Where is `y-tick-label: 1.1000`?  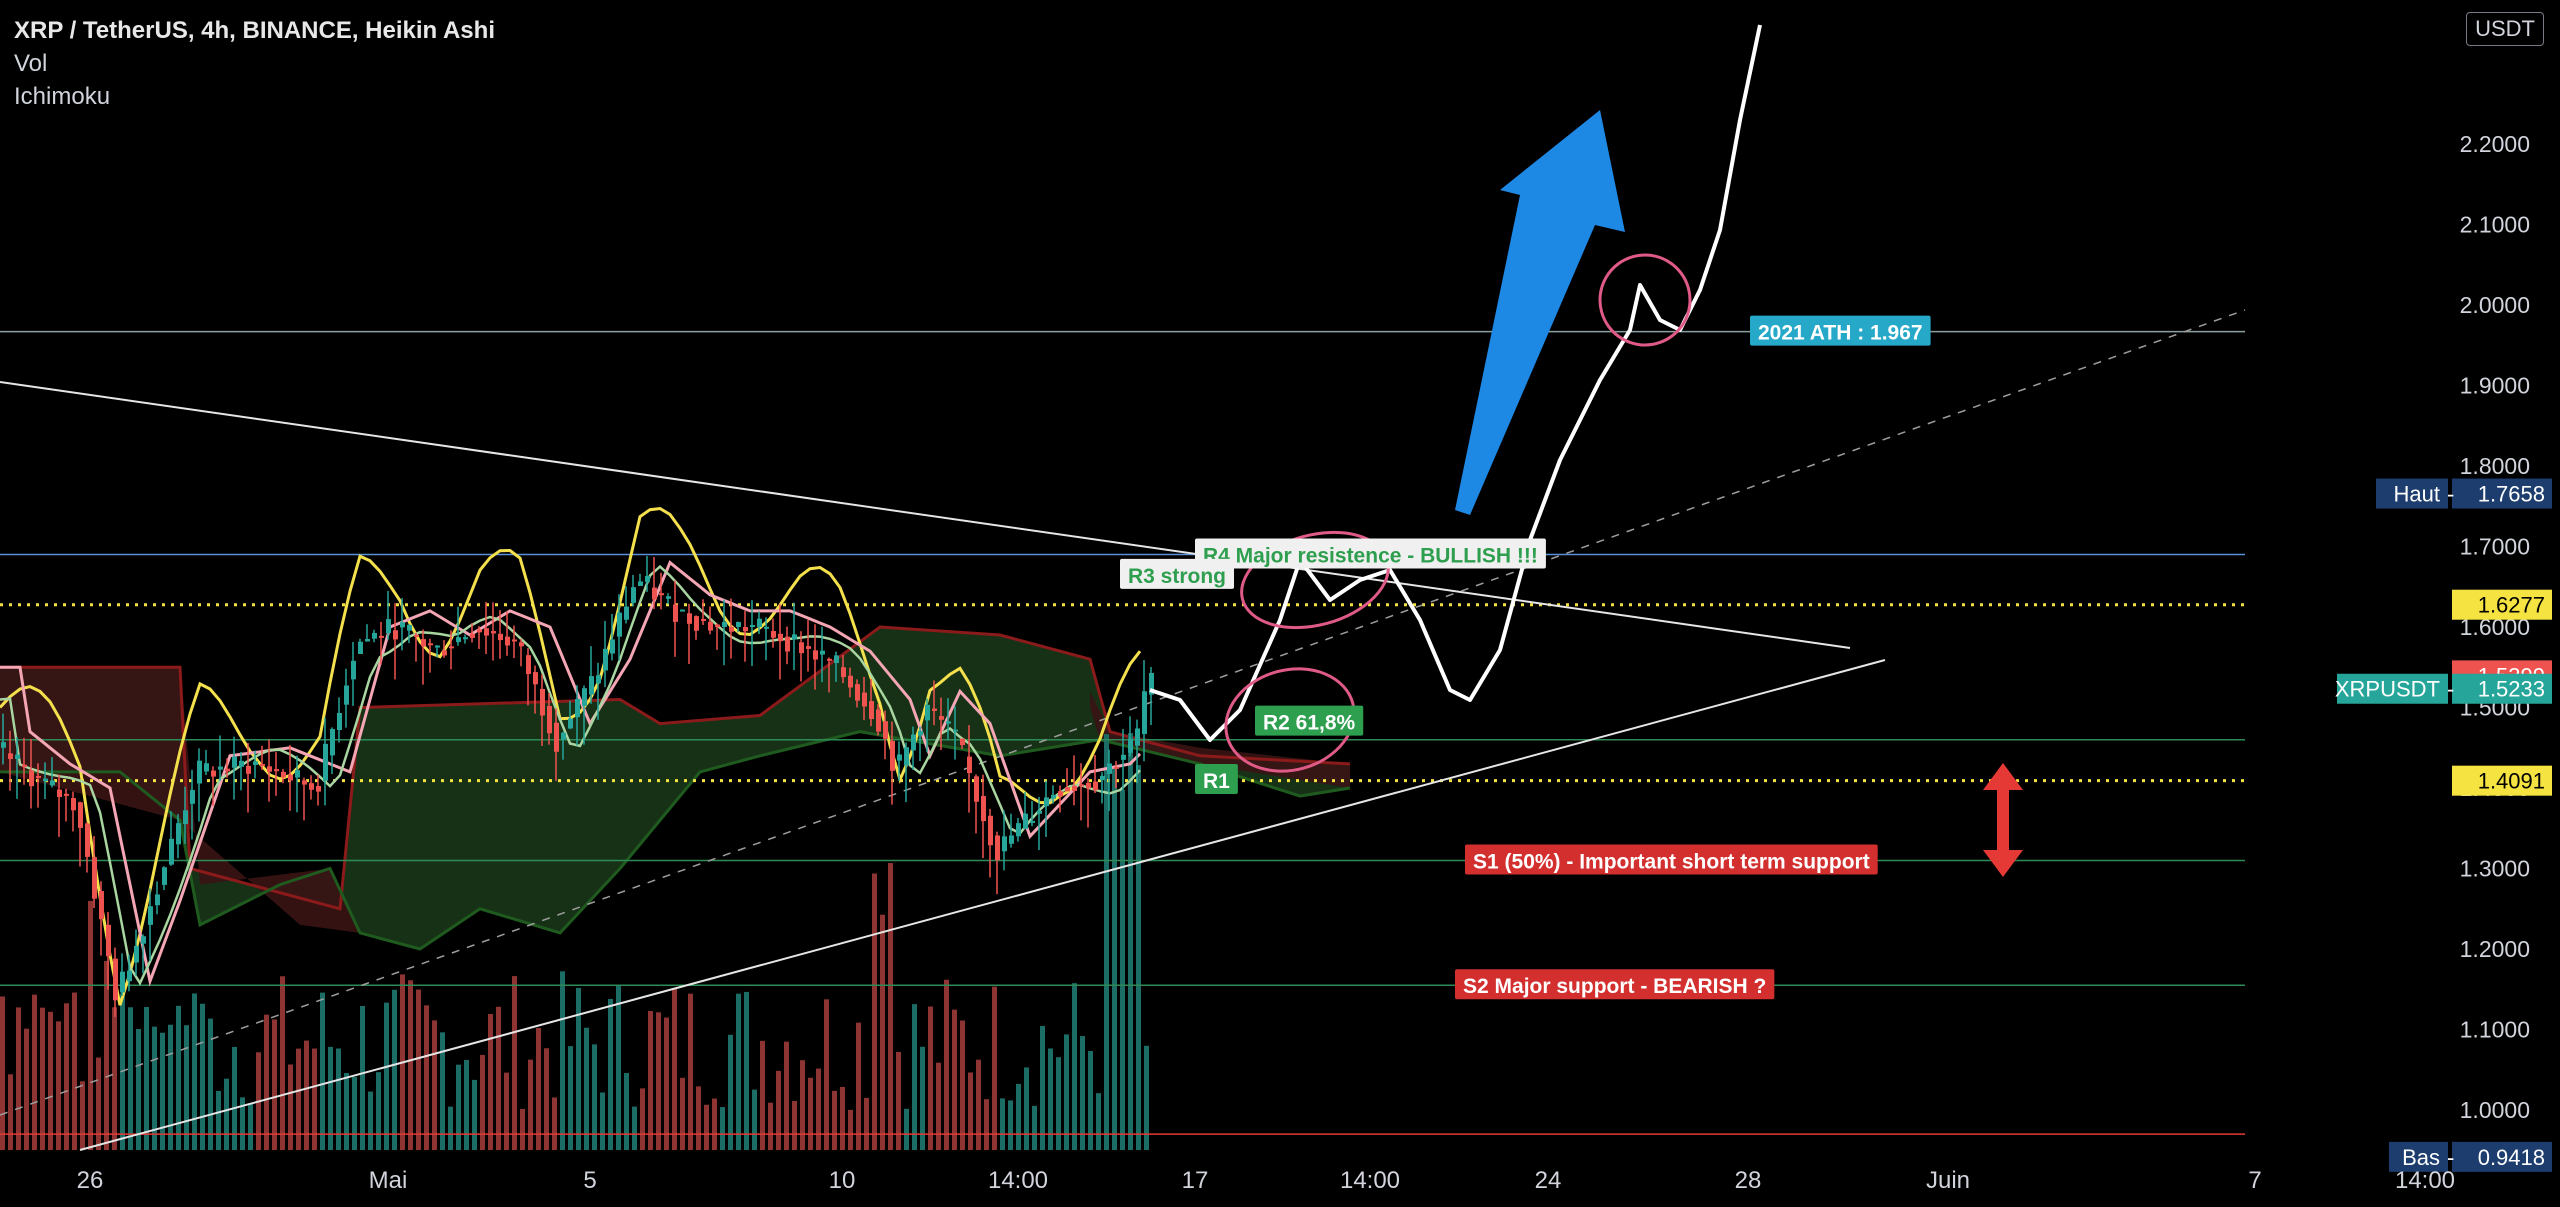
y-tick-label: 1.1000 is located at coordinates (2495, 1030).